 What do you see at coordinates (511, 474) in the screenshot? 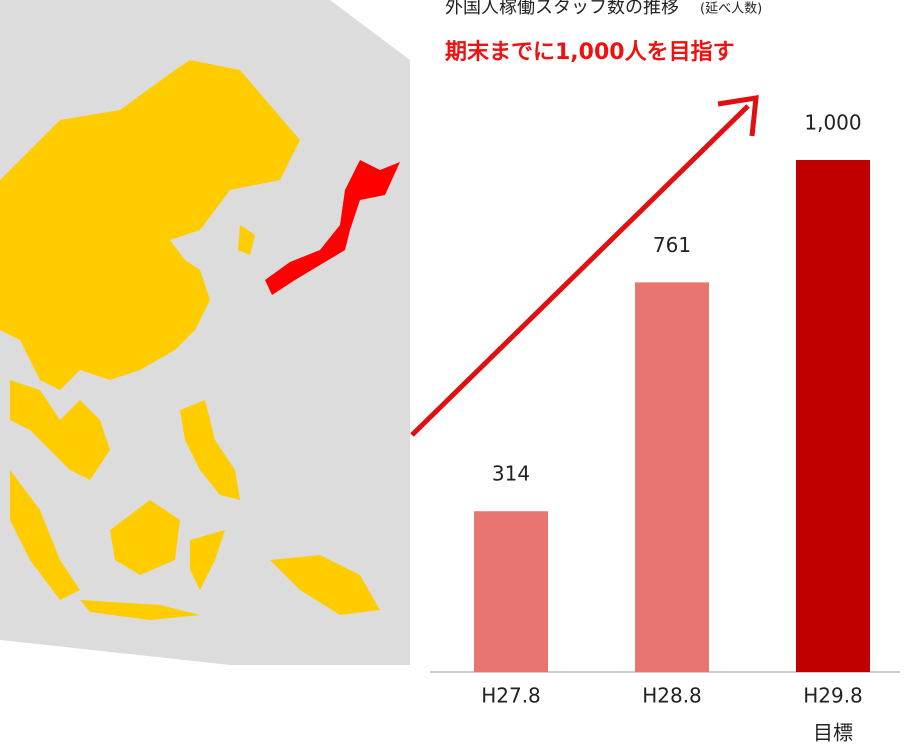
I see `value-label: 314` at bounding box center [511, 474].